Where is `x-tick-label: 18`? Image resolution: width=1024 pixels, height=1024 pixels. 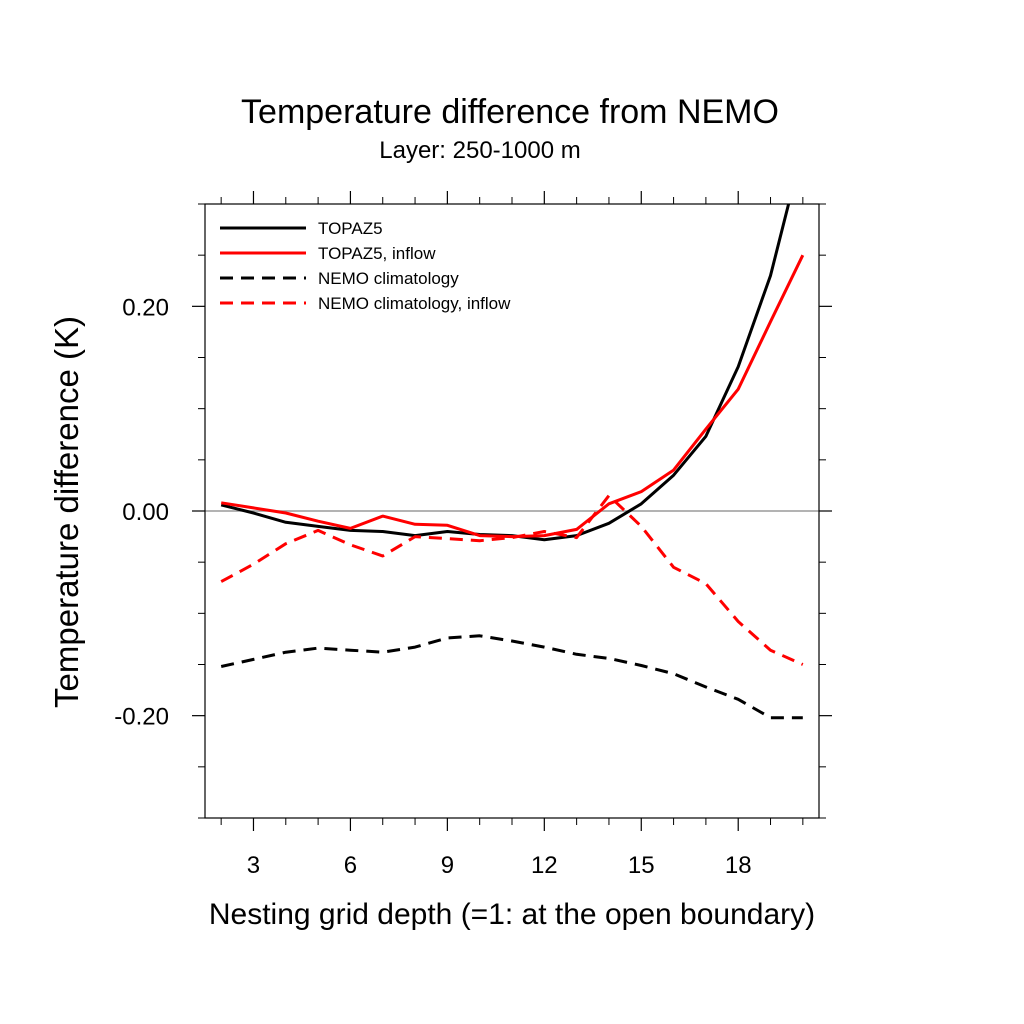 x-tick-label: 18 is located at coordinates (738, 865).